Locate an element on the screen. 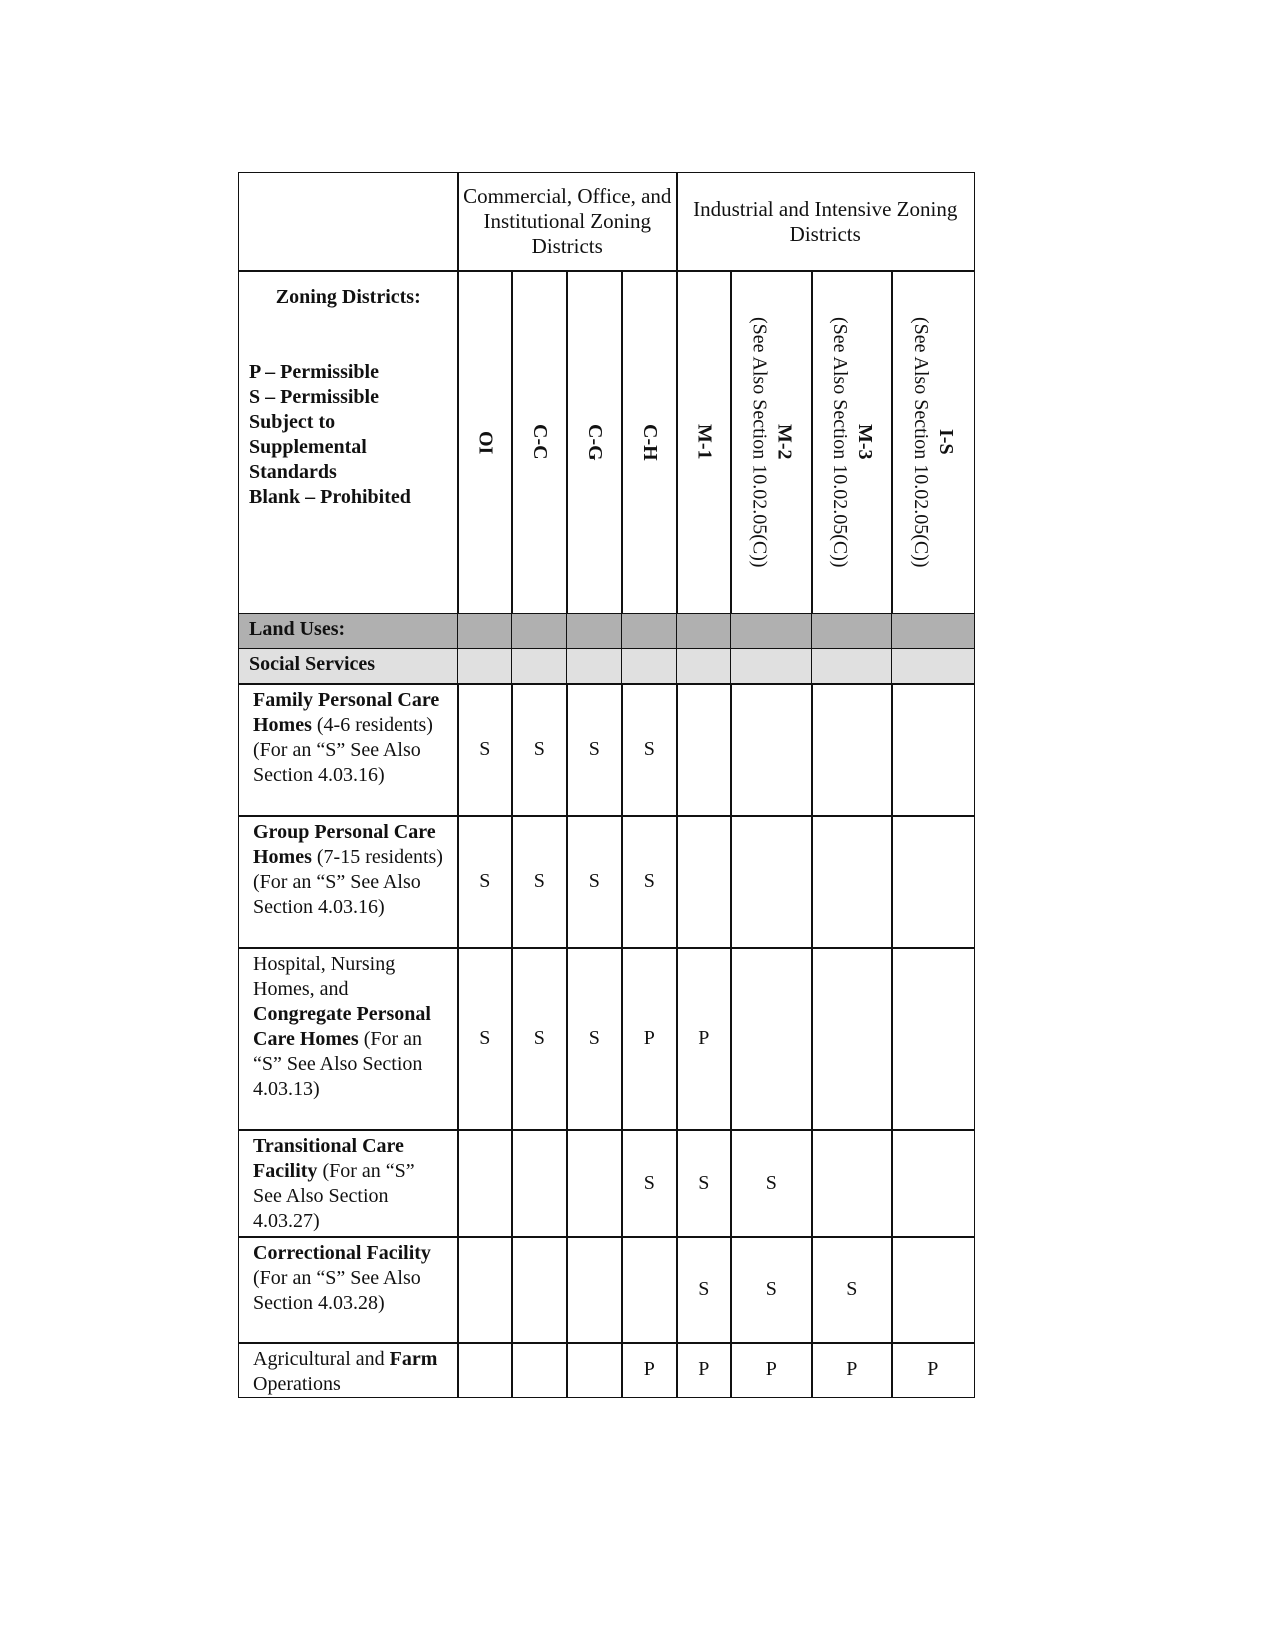  district-label: OI is located at coordinates (484, 442).